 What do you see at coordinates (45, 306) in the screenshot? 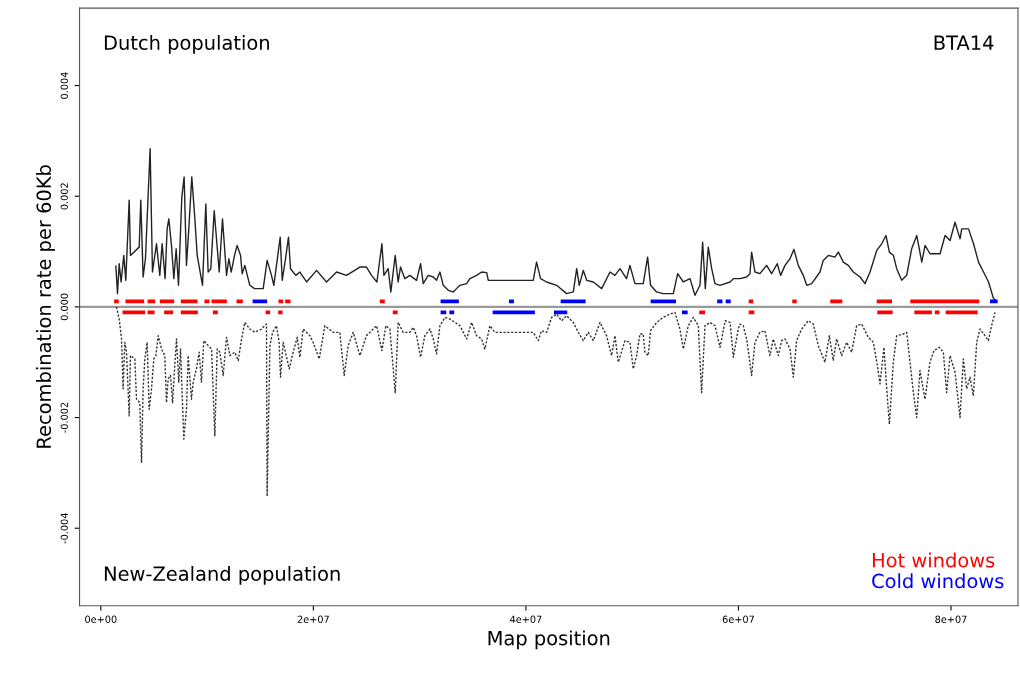
I see `y-axis-title: Recombination rate per 60Kb` at bounding box center [45, 306].